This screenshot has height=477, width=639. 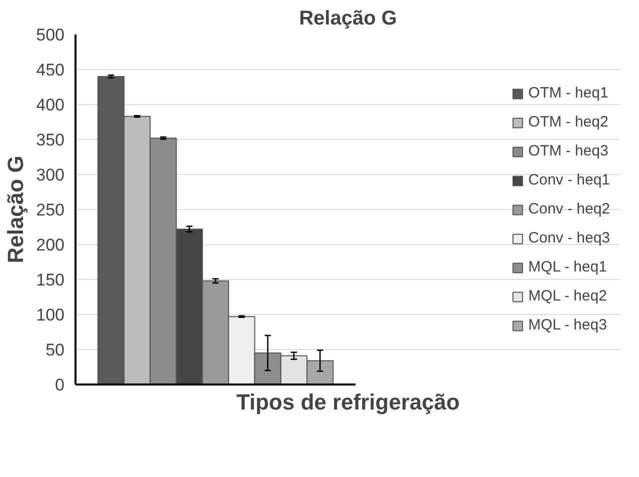 What do you see at coordinates (569, 238) in the screenshot?
I see `legend-label: Conv - heq3` at bounding box center [569, 238].